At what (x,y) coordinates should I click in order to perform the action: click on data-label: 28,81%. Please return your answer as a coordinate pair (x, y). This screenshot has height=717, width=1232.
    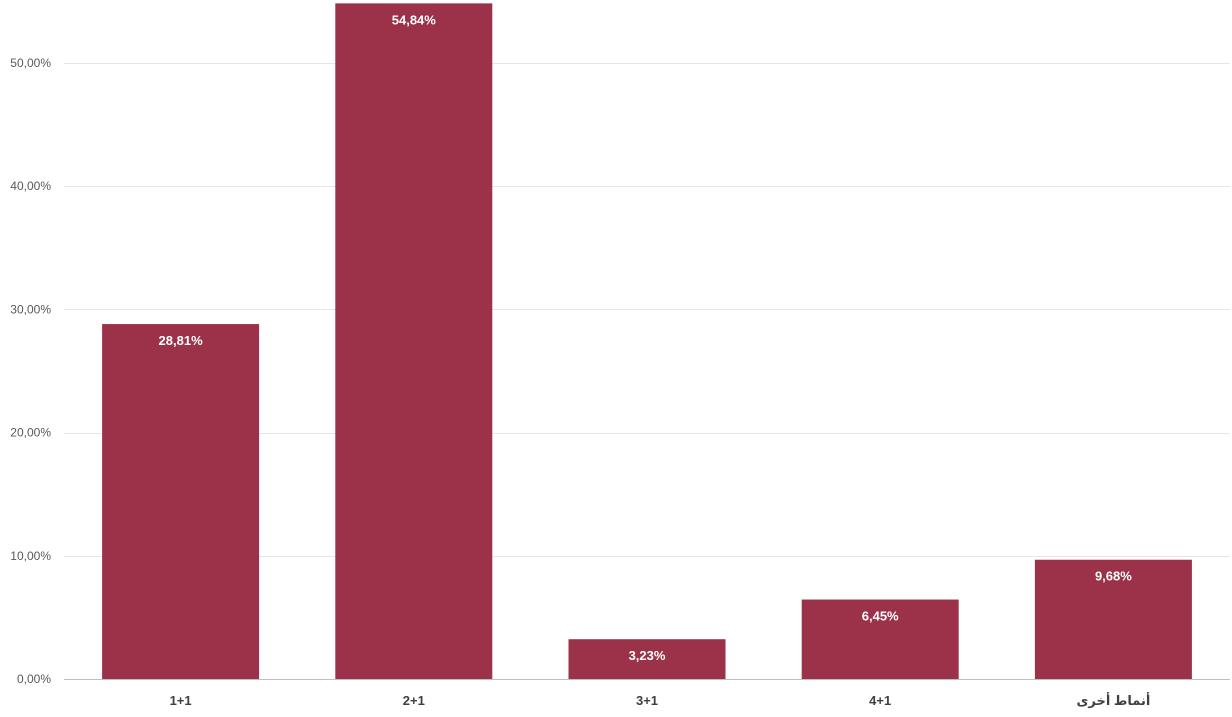
    Looking at the image, I should click on (181, 340).